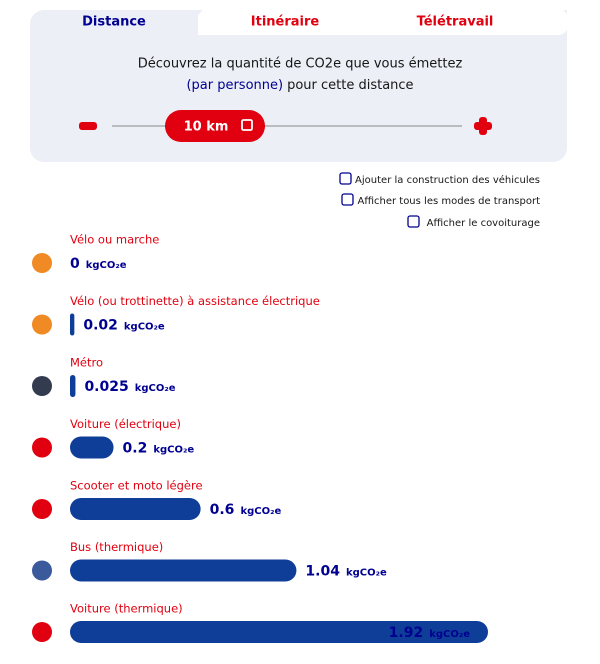 The width and height of the screenshot is (600, 664). I want to click on distance-pill, so click(215, 126).